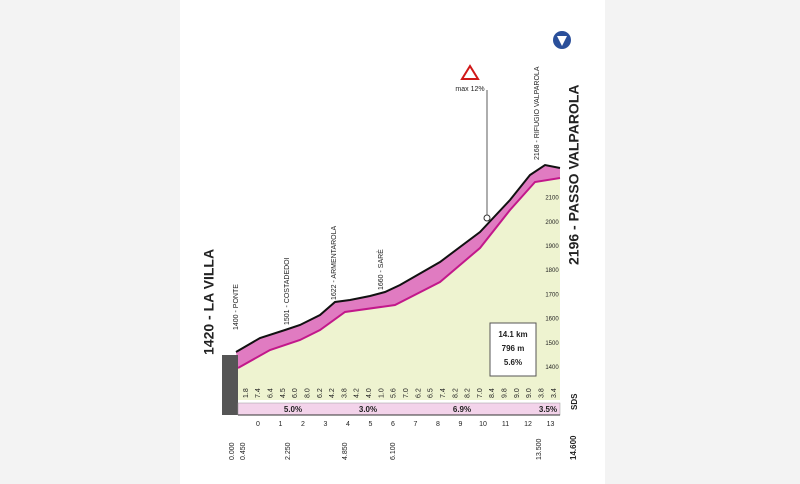 The image size is (800, 484). Describe the element at coordinates (539, 449) in the screenshot. I see `distance-label: 13.500` at that location.